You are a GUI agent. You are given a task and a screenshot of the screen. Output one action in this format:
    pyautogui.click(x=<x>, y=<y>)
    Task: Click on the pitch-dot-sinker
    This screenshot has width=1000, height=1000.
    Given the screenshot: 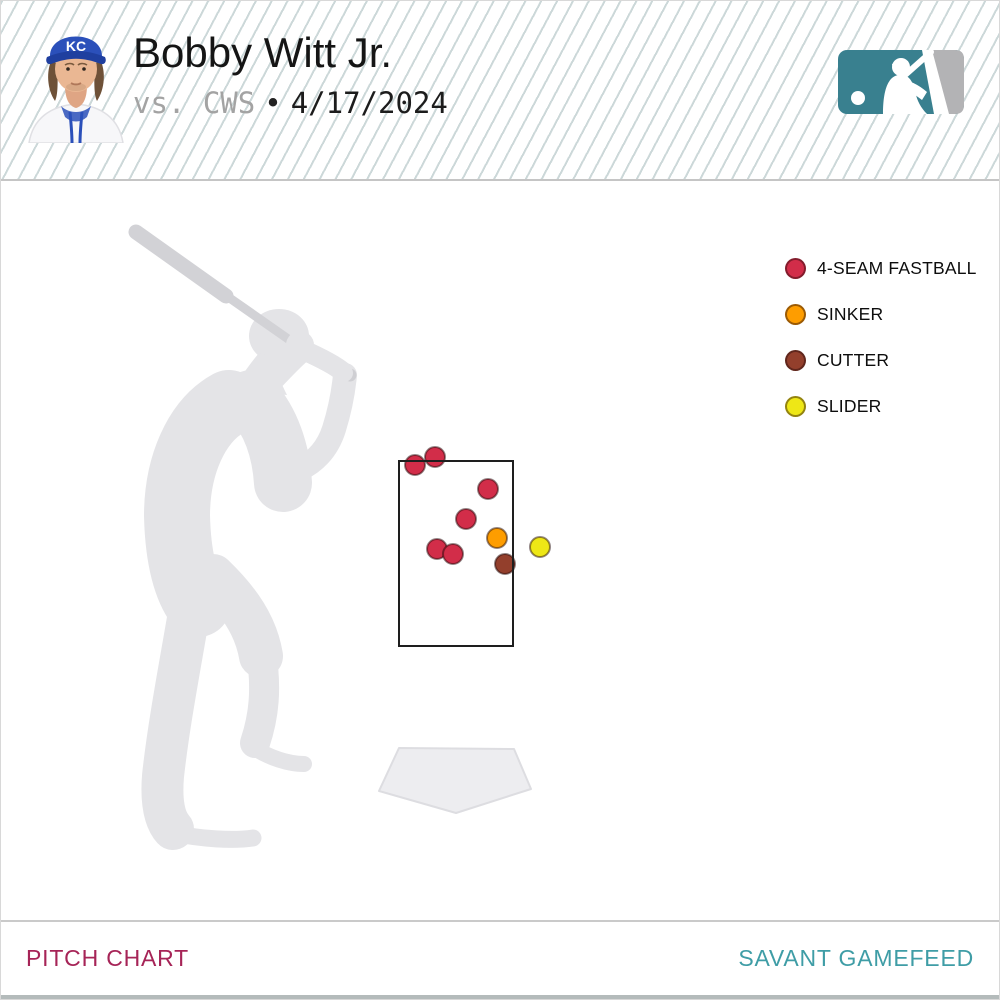 What is the action you would take?
    pyautogui.click(x=497, y=538)
    